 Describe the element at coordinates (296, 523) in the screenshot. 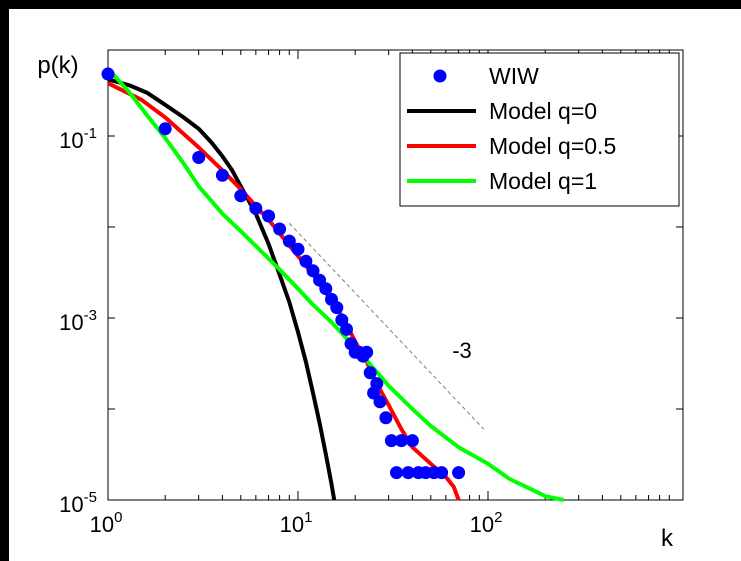

I see `x-tick-label: 10¹` at that location.